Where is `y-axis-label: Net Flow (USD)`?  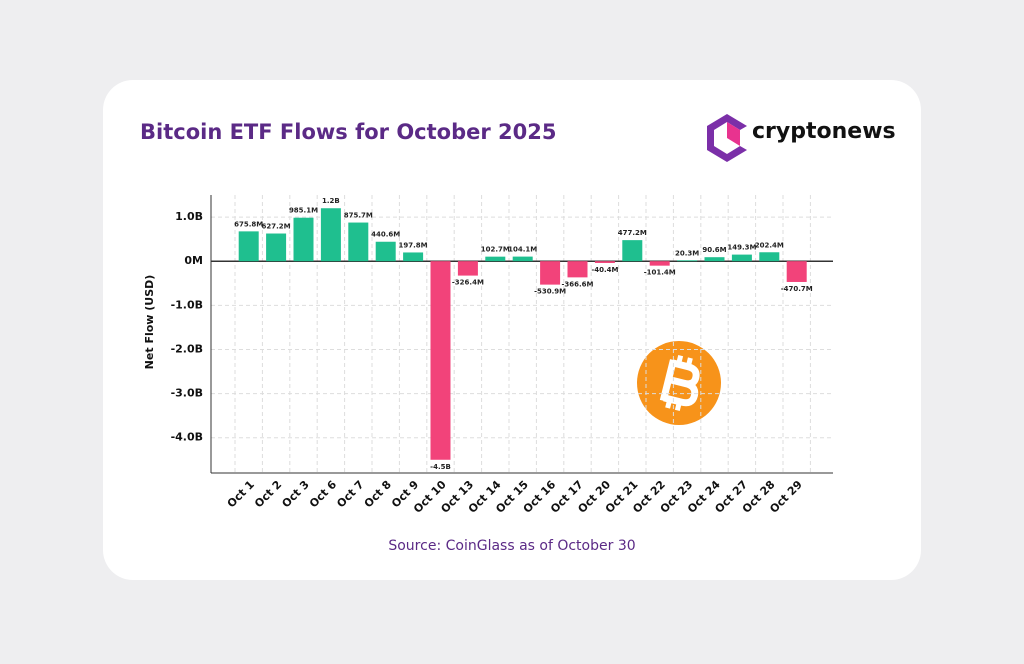 y-axis-label: Net Flow (USD) is located at coordinates (149, 322).